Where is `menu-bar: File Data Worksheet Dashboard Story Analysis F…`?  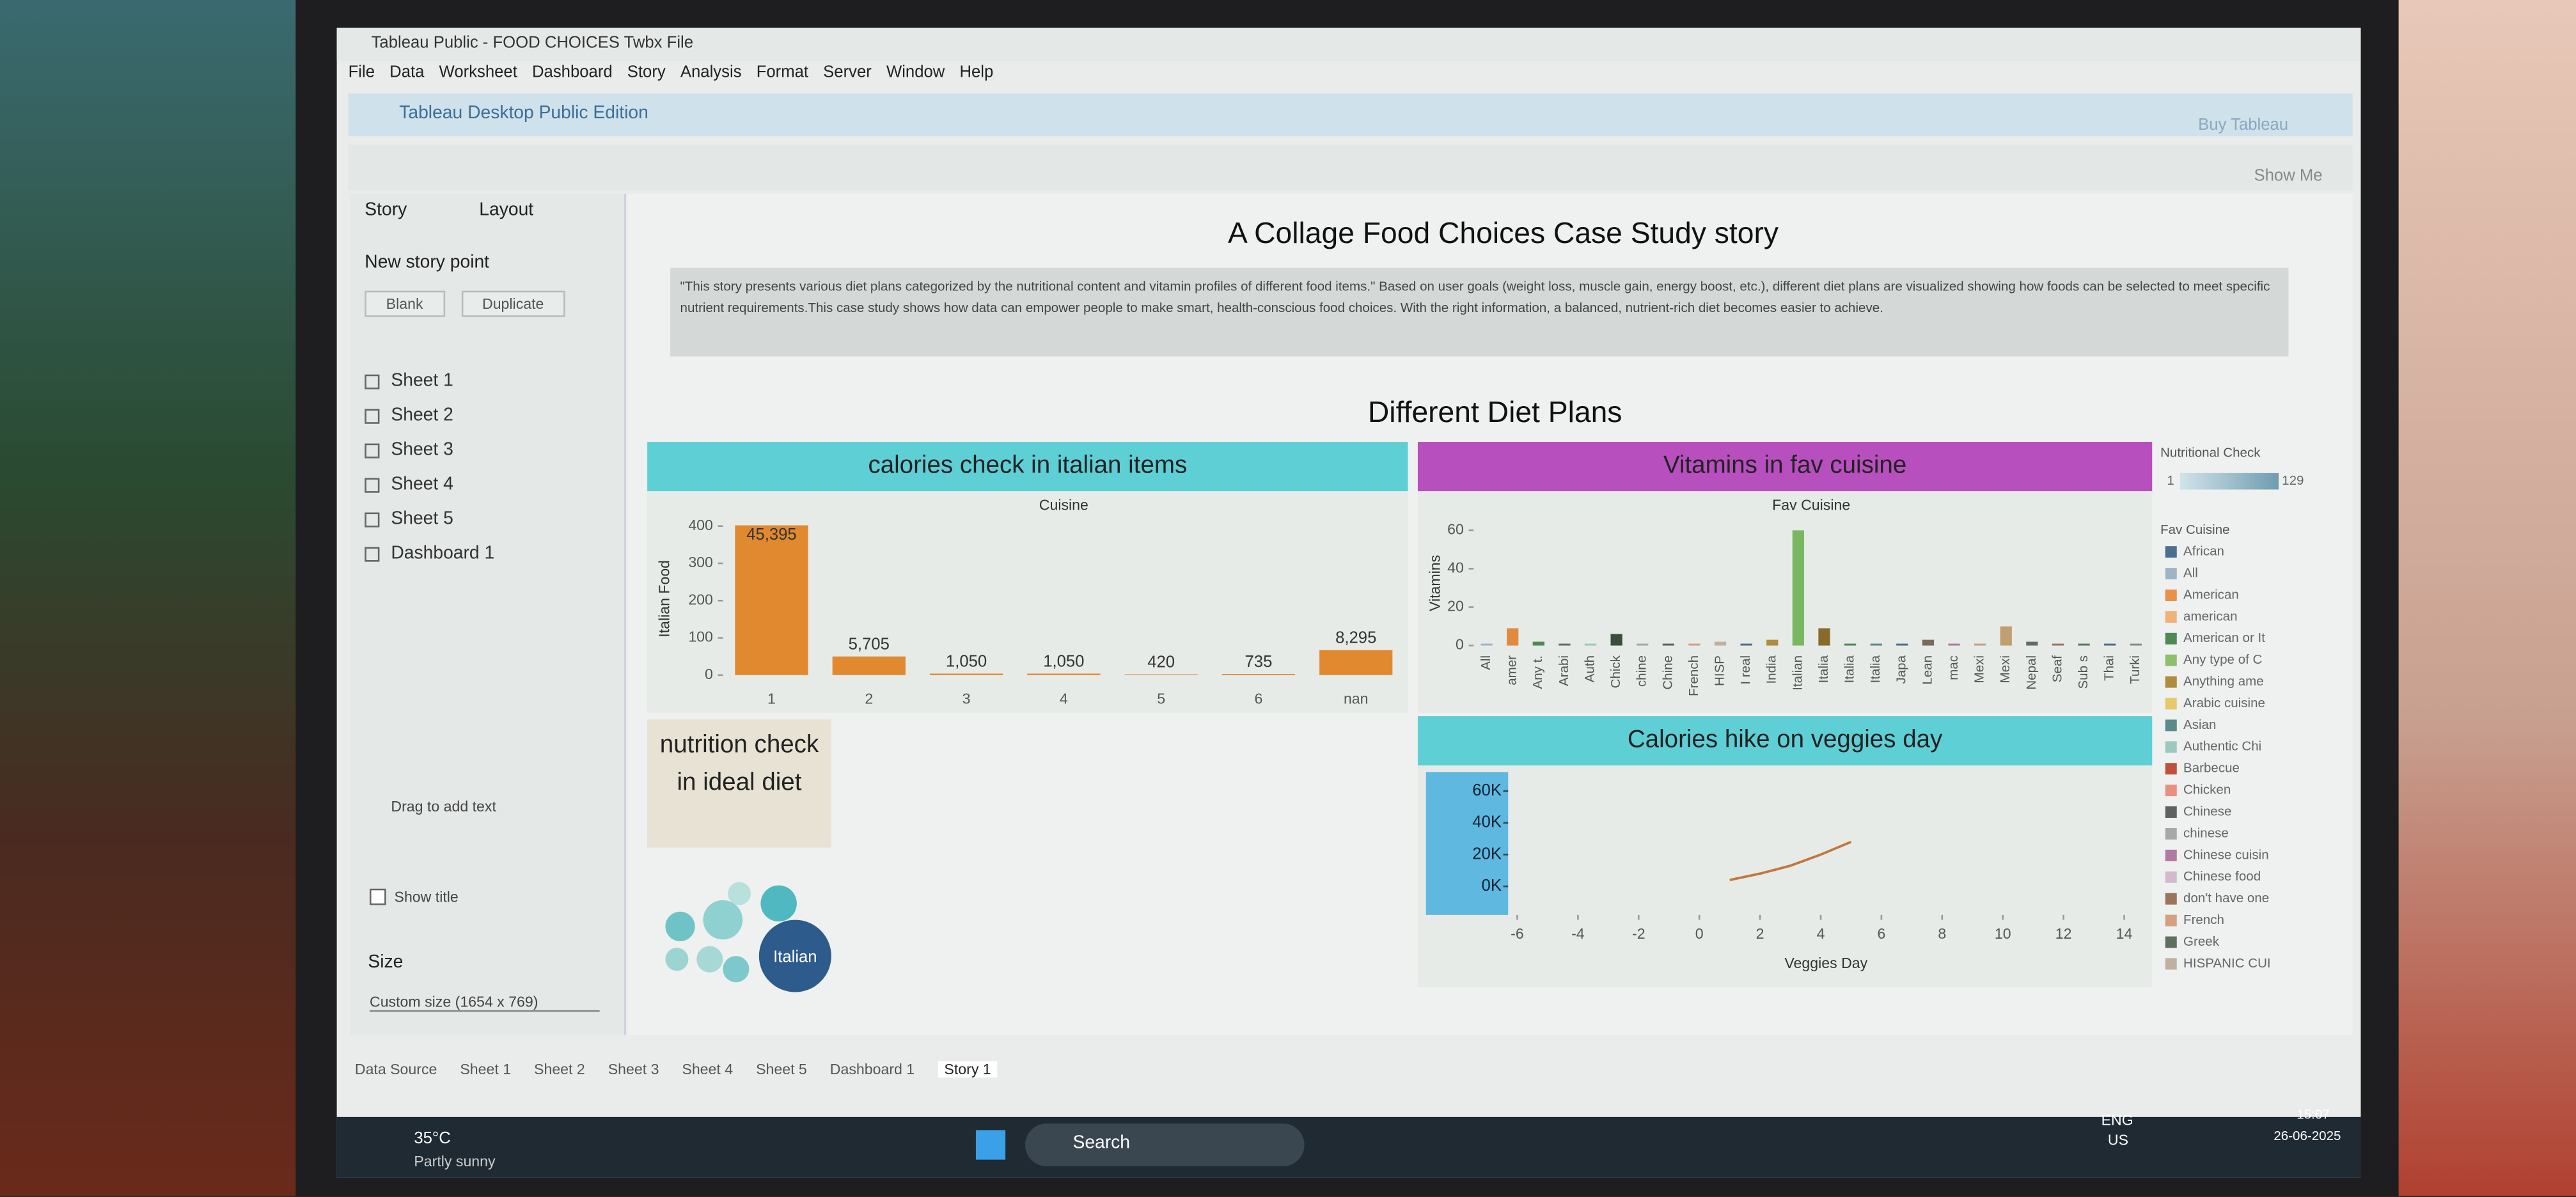
menu-bar: File Data Worksheet Dashboard Story Analysis F… is located at coordinates (671, 73).